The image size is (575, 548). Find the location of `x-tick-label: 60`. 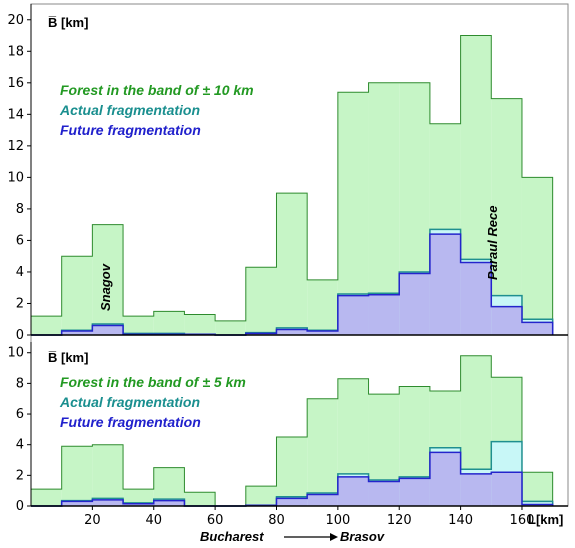

x-tick-label: 60 is located at coordinates (215, 520).